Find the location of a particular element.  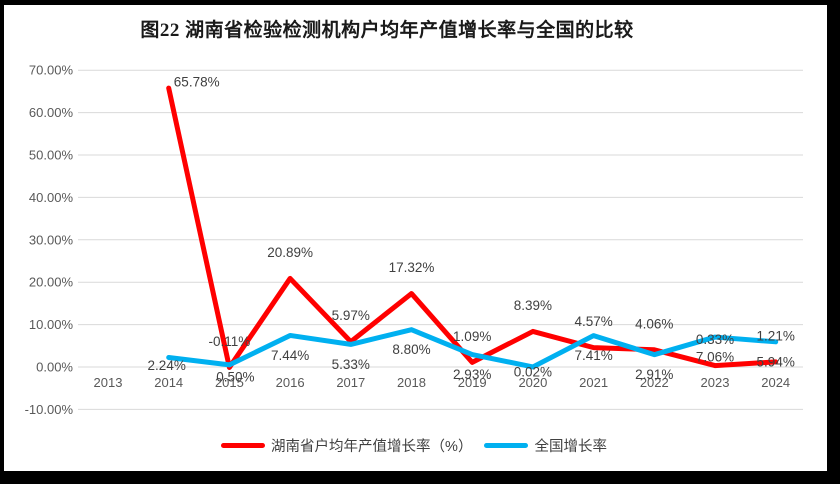

data-label: 5.94% is located at coordinates (776, 361).